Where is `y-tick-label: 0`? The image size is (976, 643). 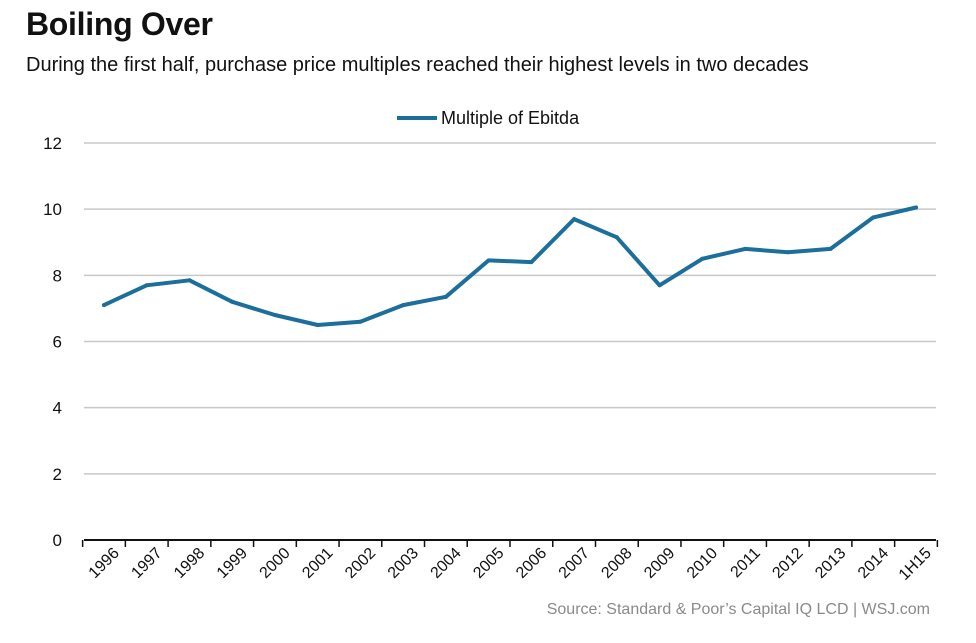
y-tick-label: 0 is located at coordinates (57, 540).